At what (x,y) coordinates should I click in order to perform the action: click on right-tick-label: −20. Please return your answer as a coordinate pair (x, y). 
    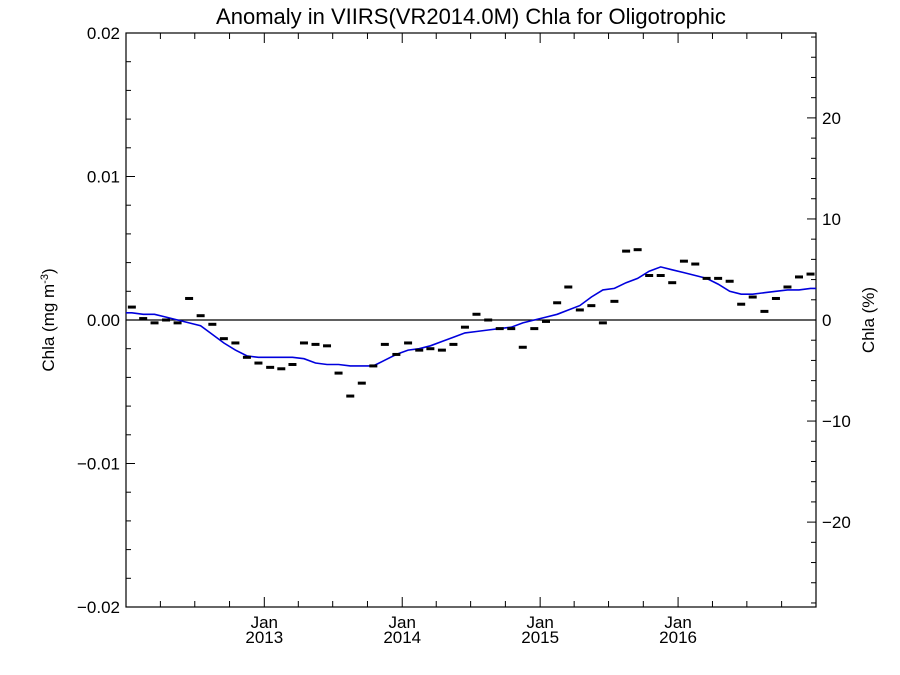
    Looking at the image, I should click on (836, 522).